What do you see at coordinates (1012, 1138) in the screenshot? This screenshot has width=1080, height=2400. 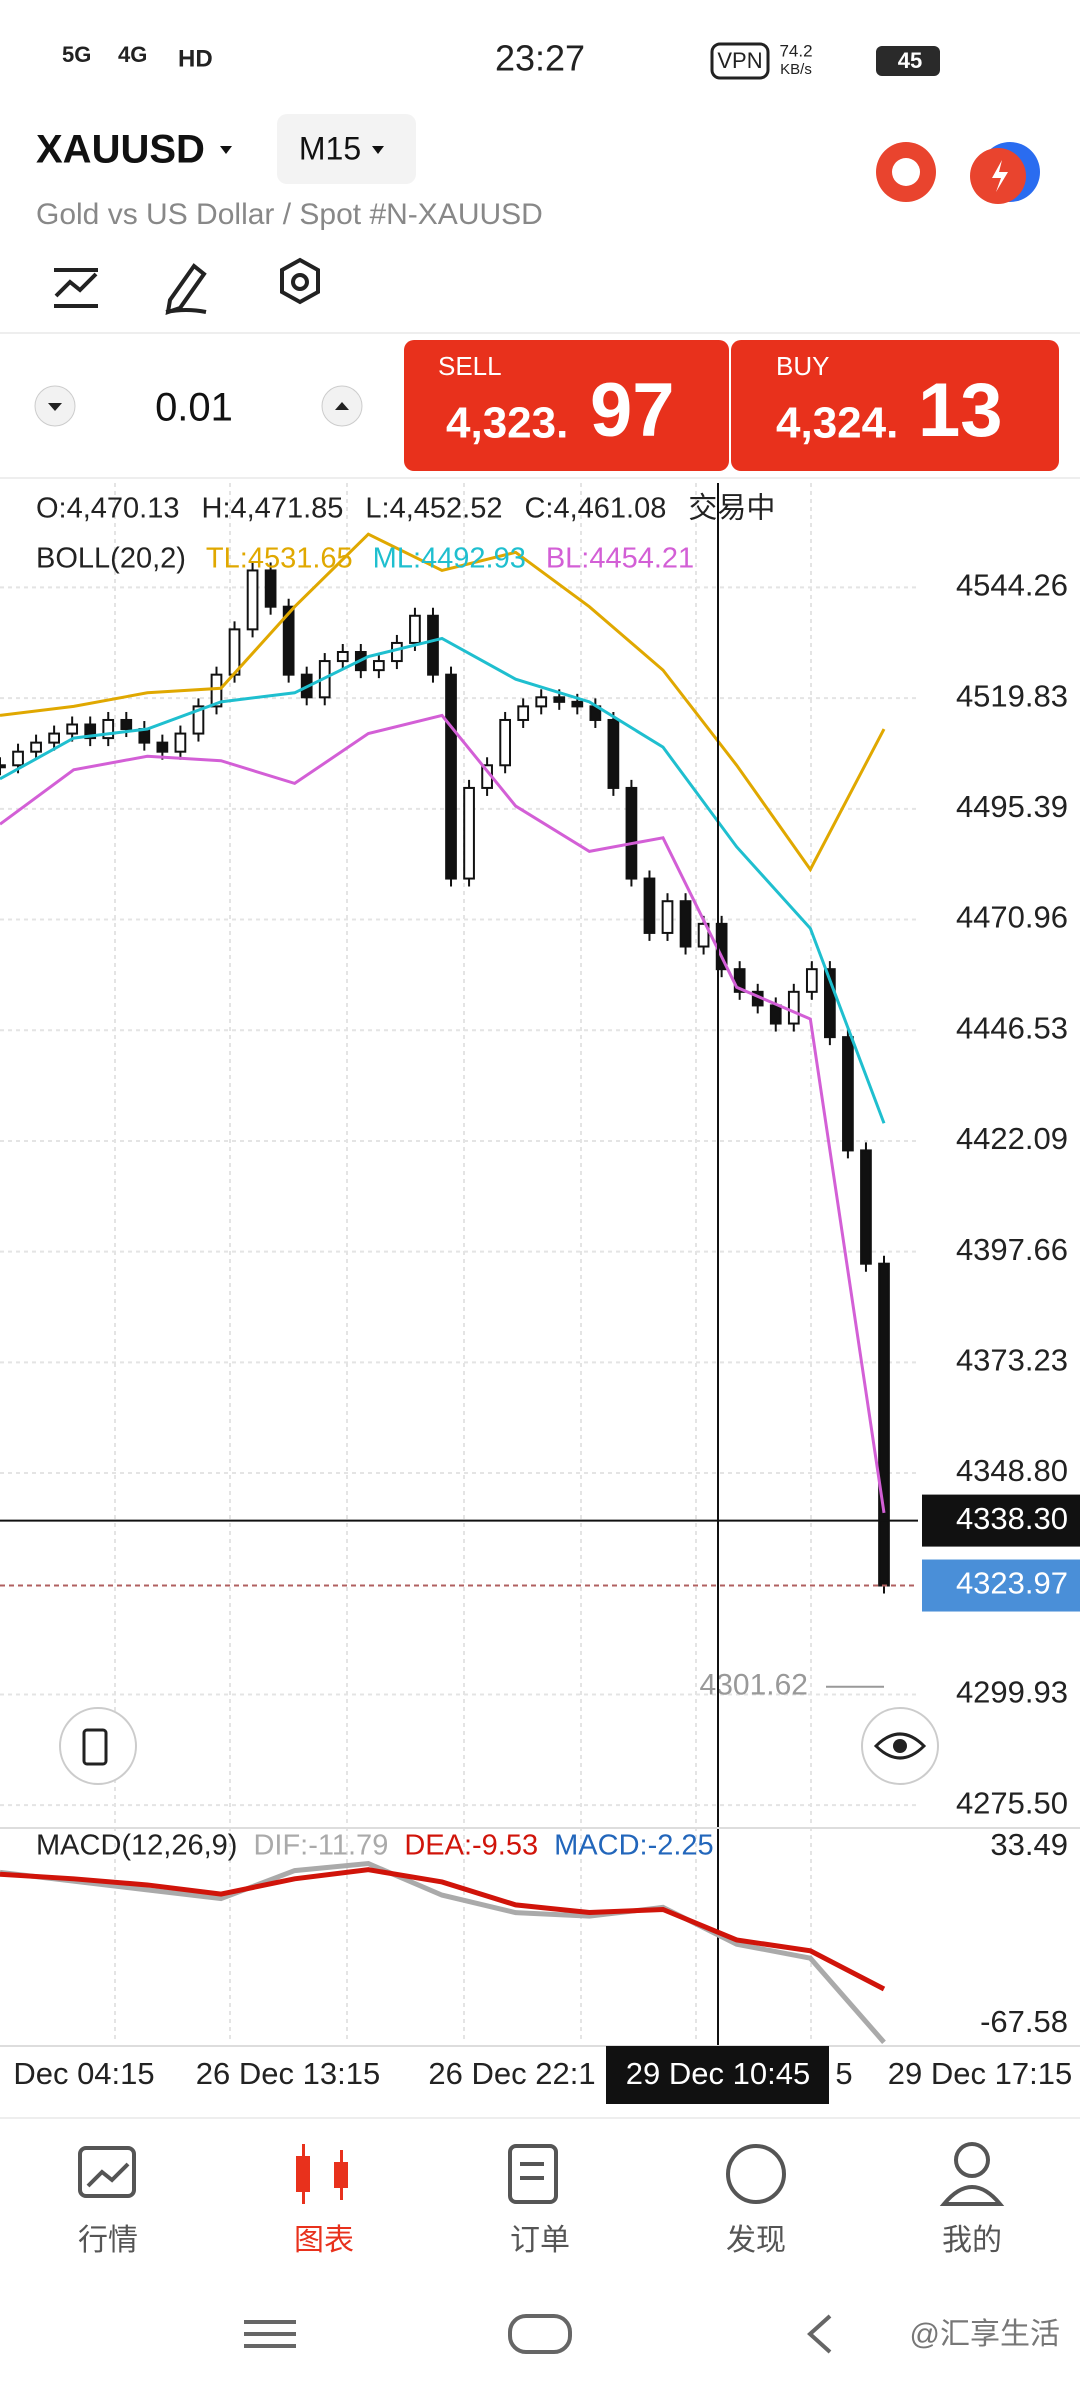 I see `y-tick-label: 4422.09` at bounding box center [1012, 1138].